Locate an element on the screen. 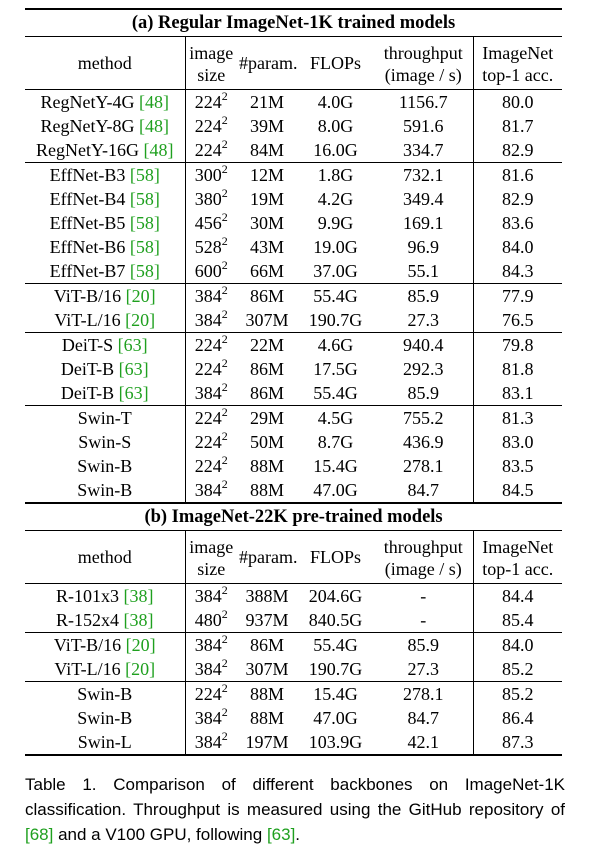 This screenshot has width=593, height=866. citation-number: 48 is located at coordinates (153, 102).